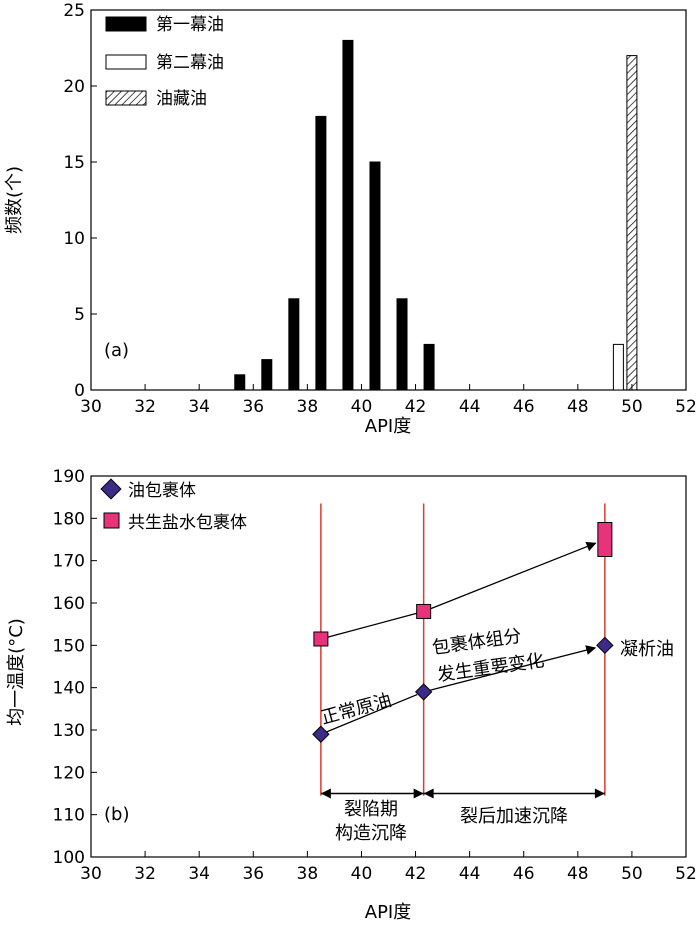  What do you see at coordinates (190, 25) in the screenshot?
I see `legend-label-first-oil: 第一幕油` at bounding box center [190, 25].